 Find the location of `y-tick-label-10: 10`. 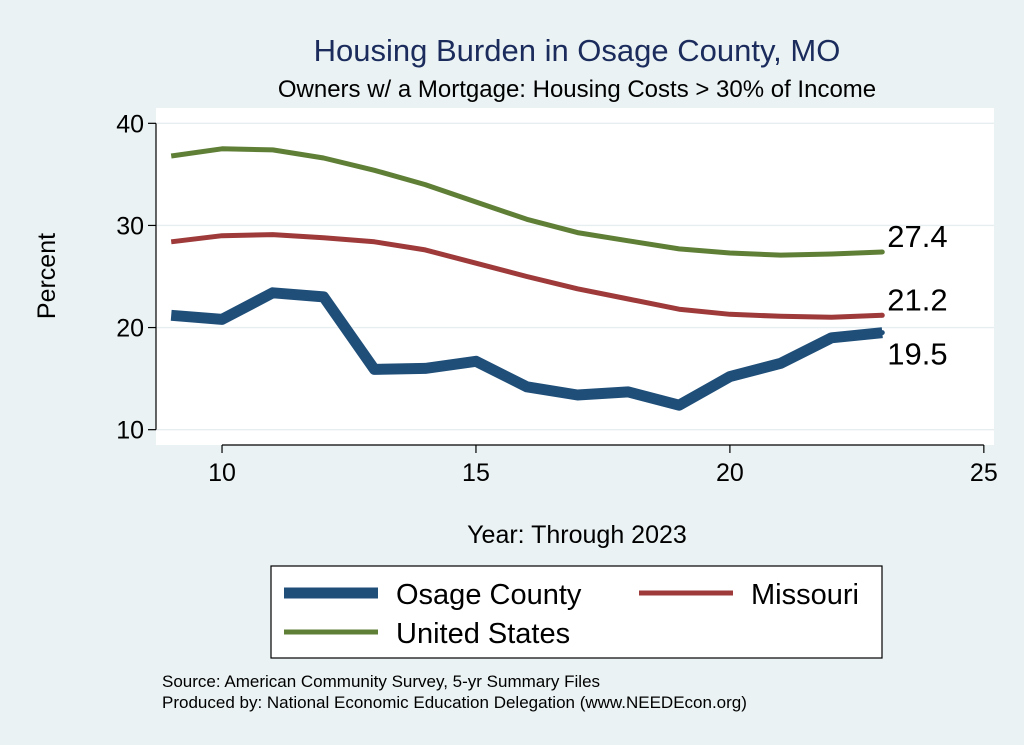

y-tick-label-10: 10 is located at coordinates (130, 431).